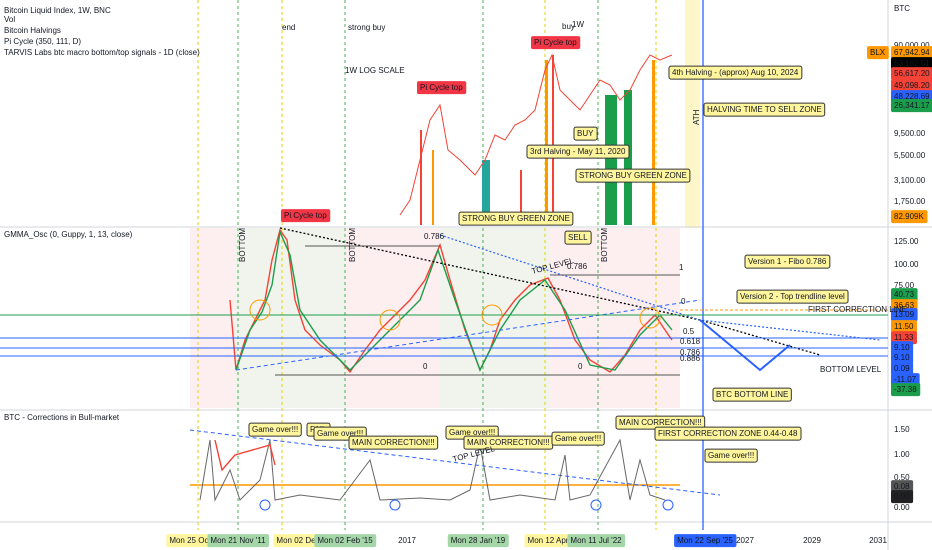 This screenshot has width=932, height=550. I want to click on annotation-text: FIRST CORRECTION ZONE 0.44-0.48, so click(728, 433).